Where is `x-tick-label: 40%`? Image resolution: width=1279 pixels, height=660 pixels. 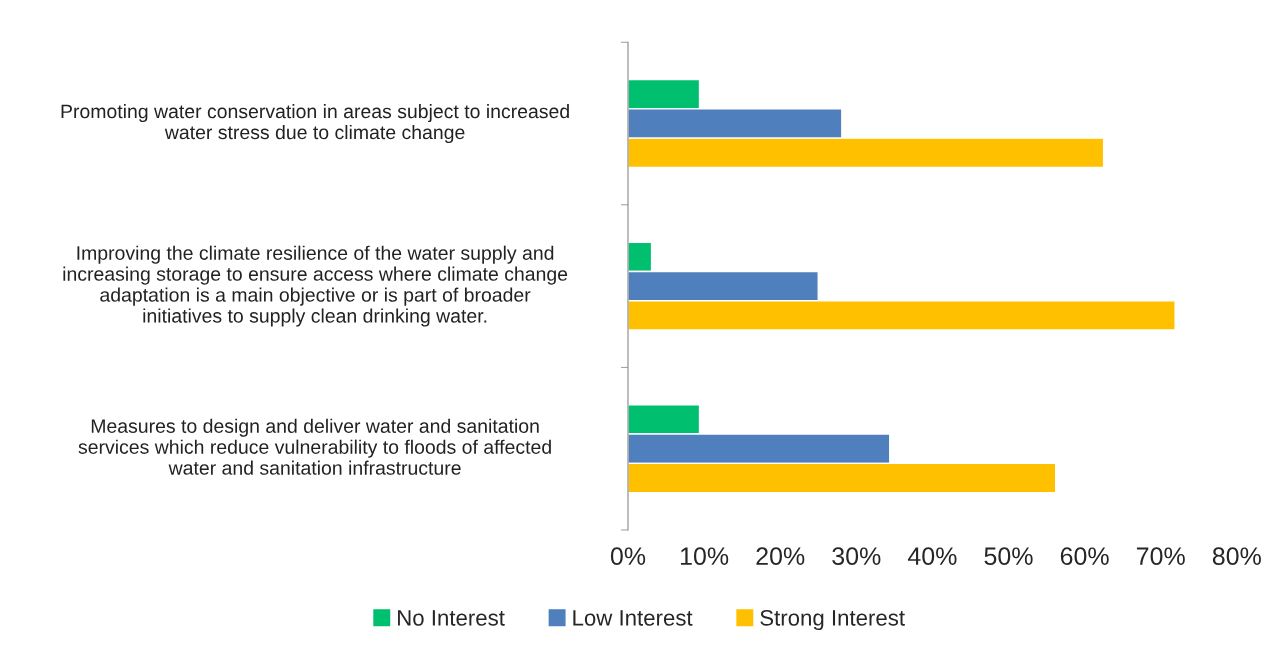
x-tick-label: 40% is located at coordinates (932, 556).